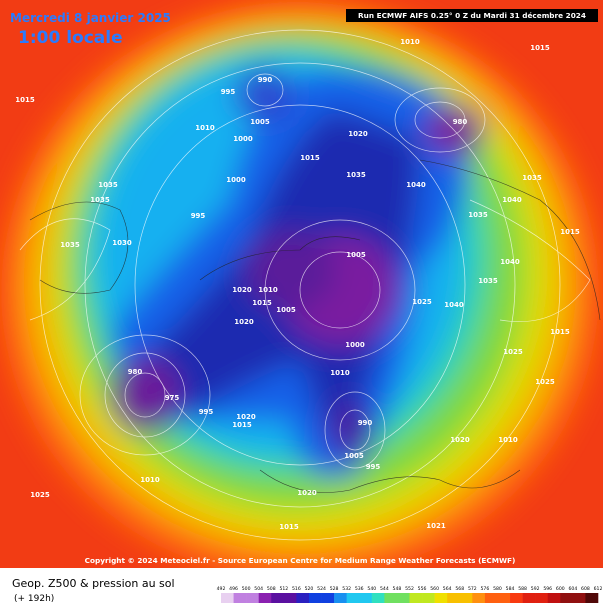 This screenshot has height=608, width=603. Describe the element at coordinates (334, 589) in the screenshot. I see `legend-tick-label: 528` at that location.